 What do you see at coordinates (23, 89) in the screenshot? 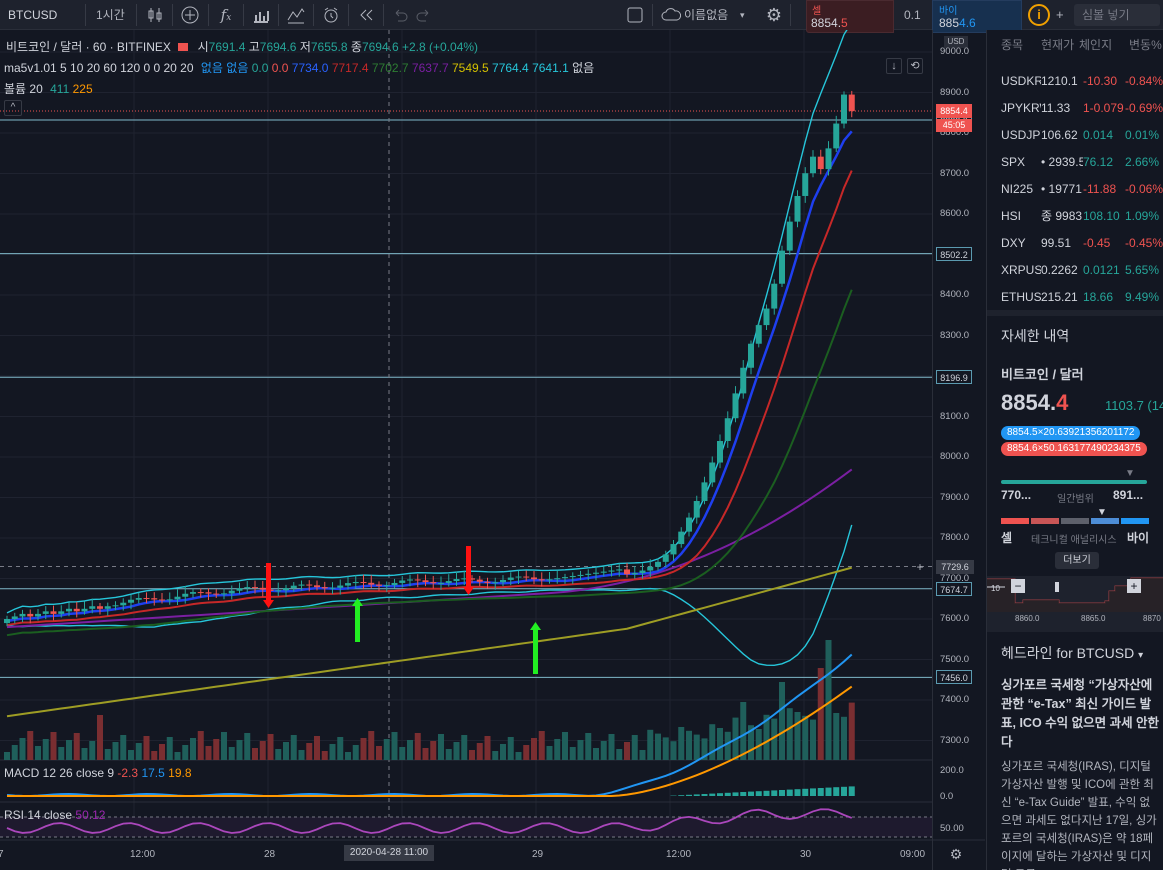
I see `volume-label: 볼륨 20` at bounding box center [23, 89].